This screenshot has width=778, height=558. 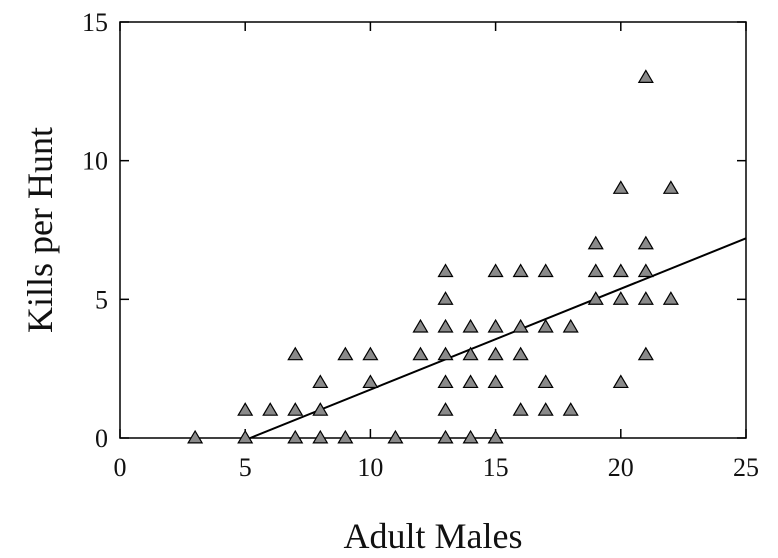 What do you see at coordinates (101, 438) in the screenshot?
I see `y-tick-label: 0` at bounding box center [101, 438].